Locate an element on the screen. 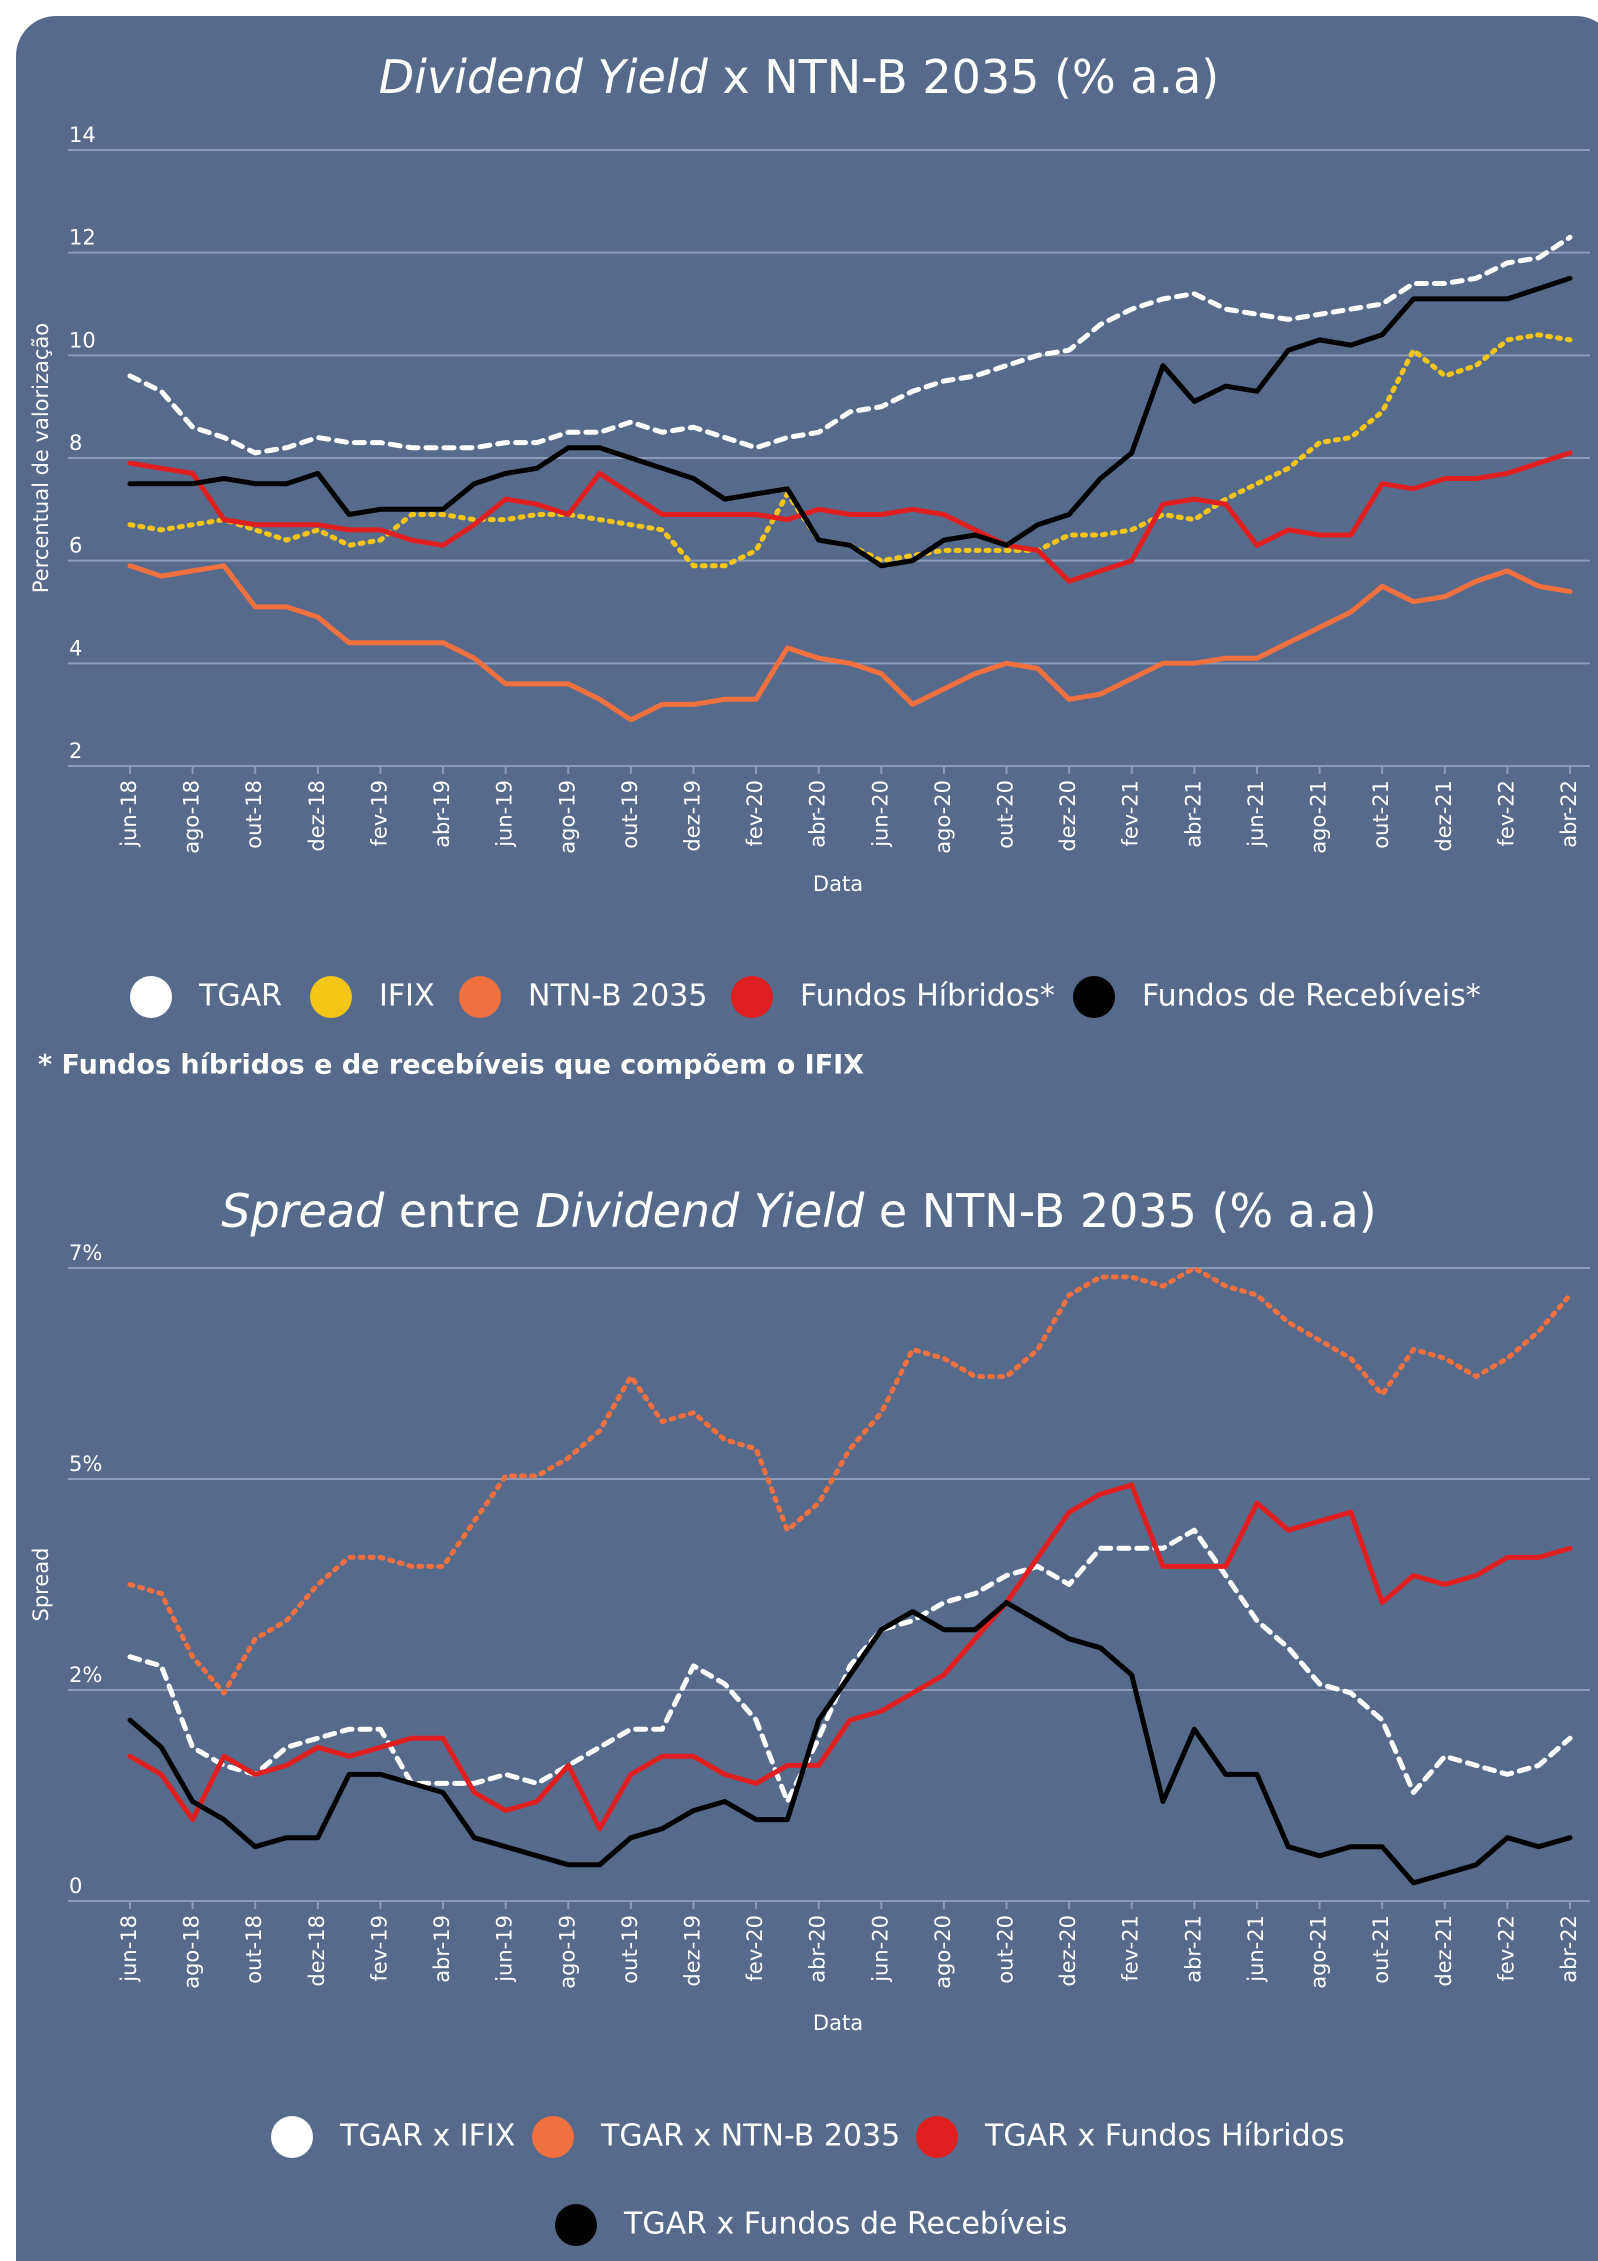  y-tick-label: 5% is located at coordinates (85, 1464).